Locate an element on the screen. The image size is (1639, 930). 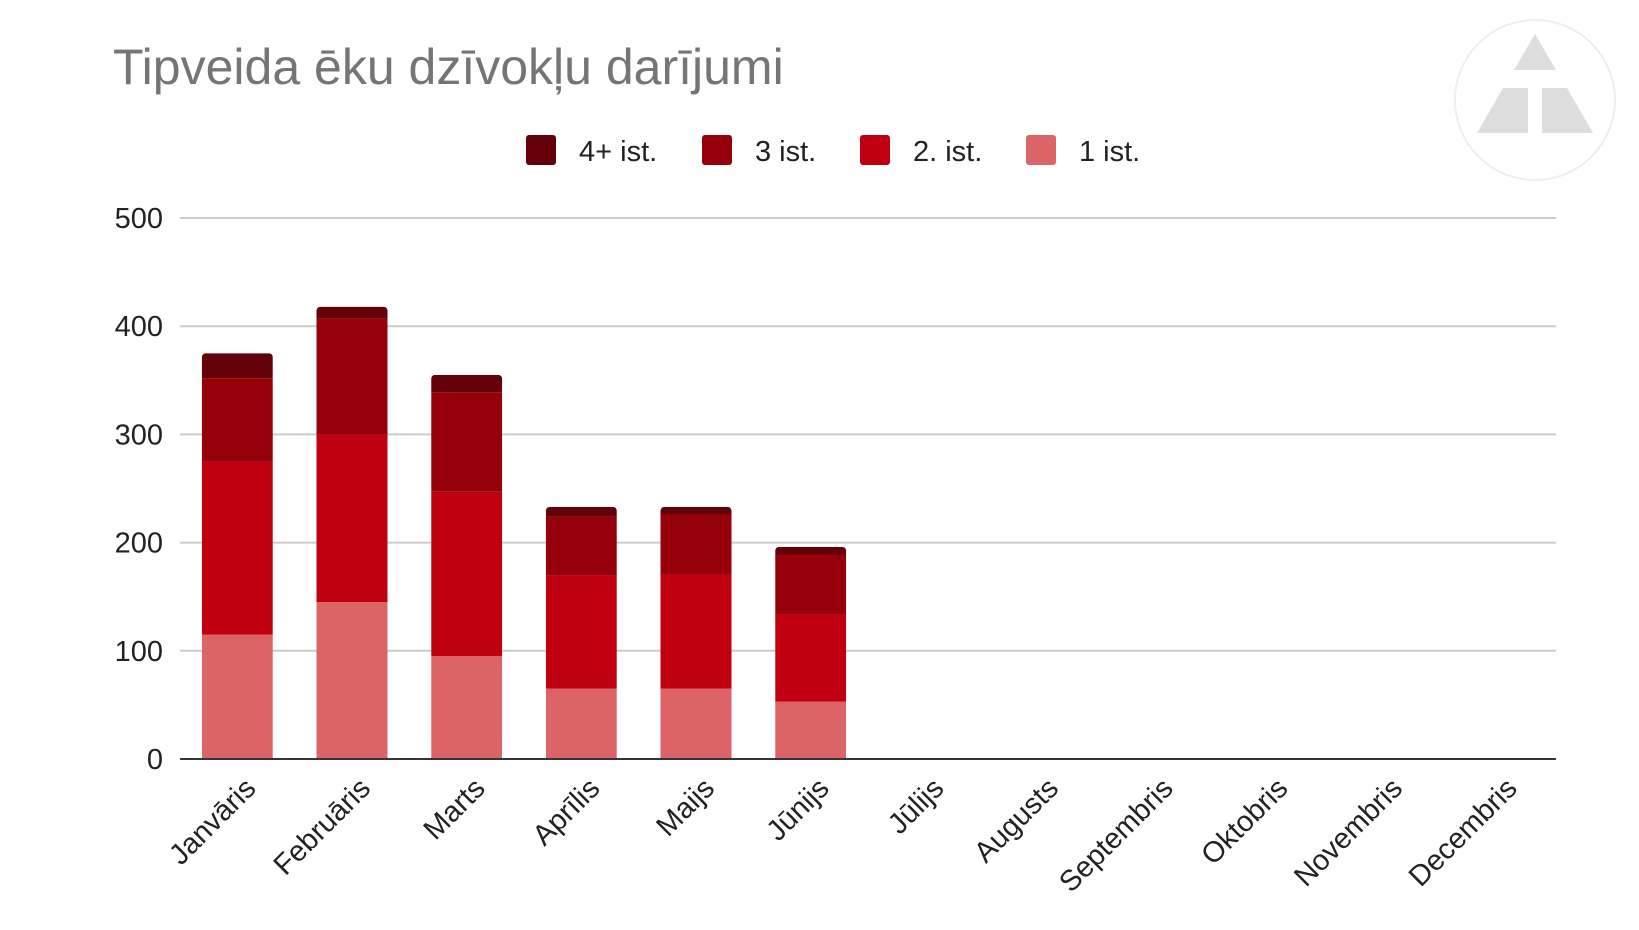
x-tick-label: Marts is located at coordinates (455, 809).